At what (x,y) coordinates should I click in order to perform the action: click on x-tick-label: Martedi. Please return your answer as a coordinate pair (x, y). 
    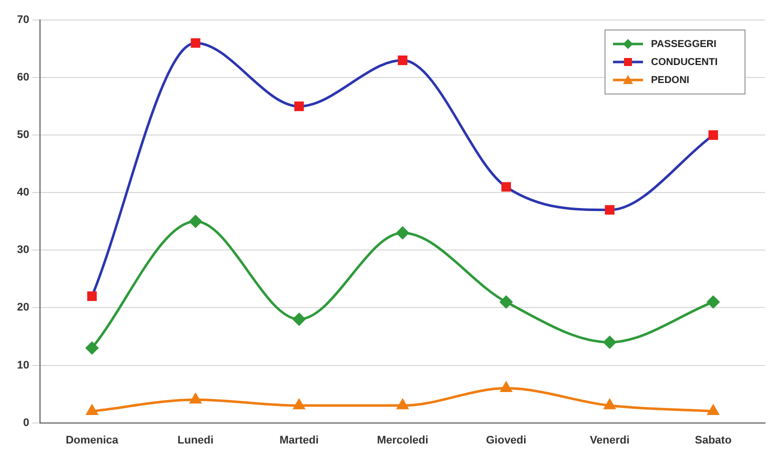
    Looking at the image, I should click on (299, 440).